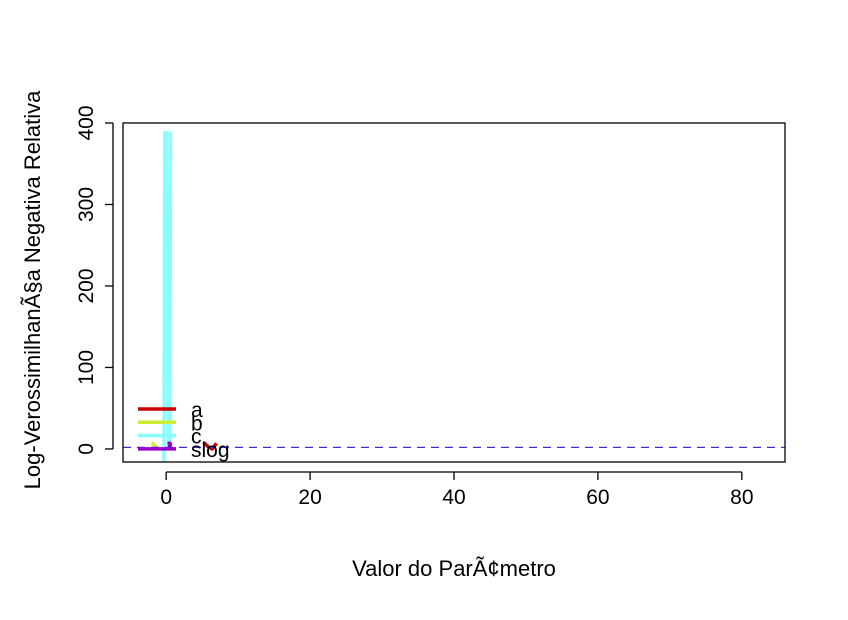 The height and width of the screenshot is (620, 848). Describe the element at coordinates (86, 367) in the screenshot. I see `y-tick-label: 100` at that location.